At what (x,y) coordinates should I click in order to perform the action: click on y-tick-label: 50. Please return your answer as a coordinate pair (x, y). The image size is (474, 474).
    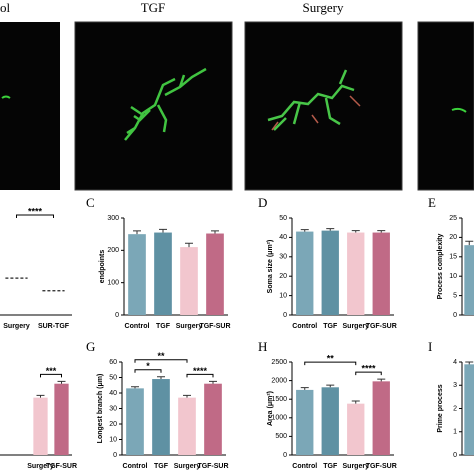
    Looking at the image, I should click on (113, 377).